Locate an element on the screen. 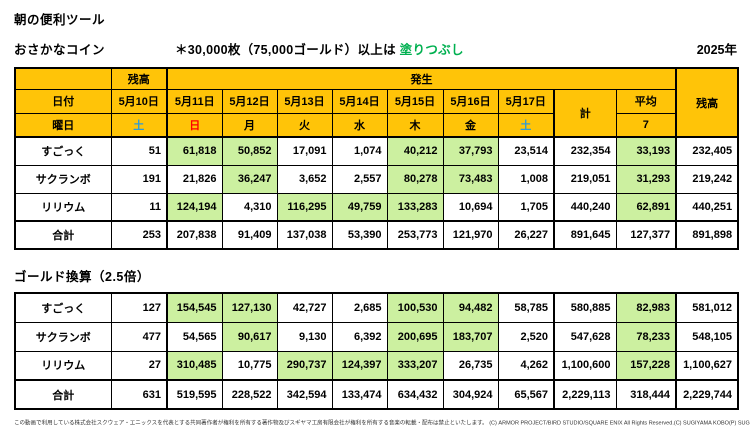 The height and width of the screenshot is (427, 750). cell: 891,898 is located at coordinates (707, 235).